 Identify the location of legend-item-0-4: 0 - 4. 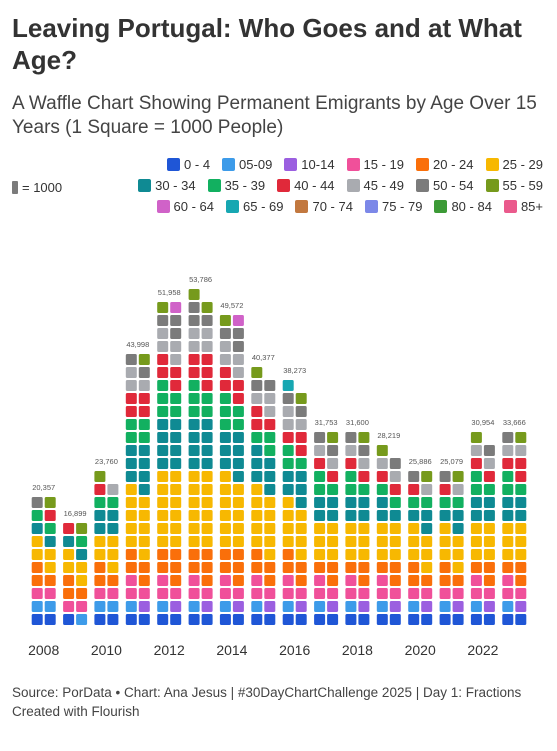
(188, 164).